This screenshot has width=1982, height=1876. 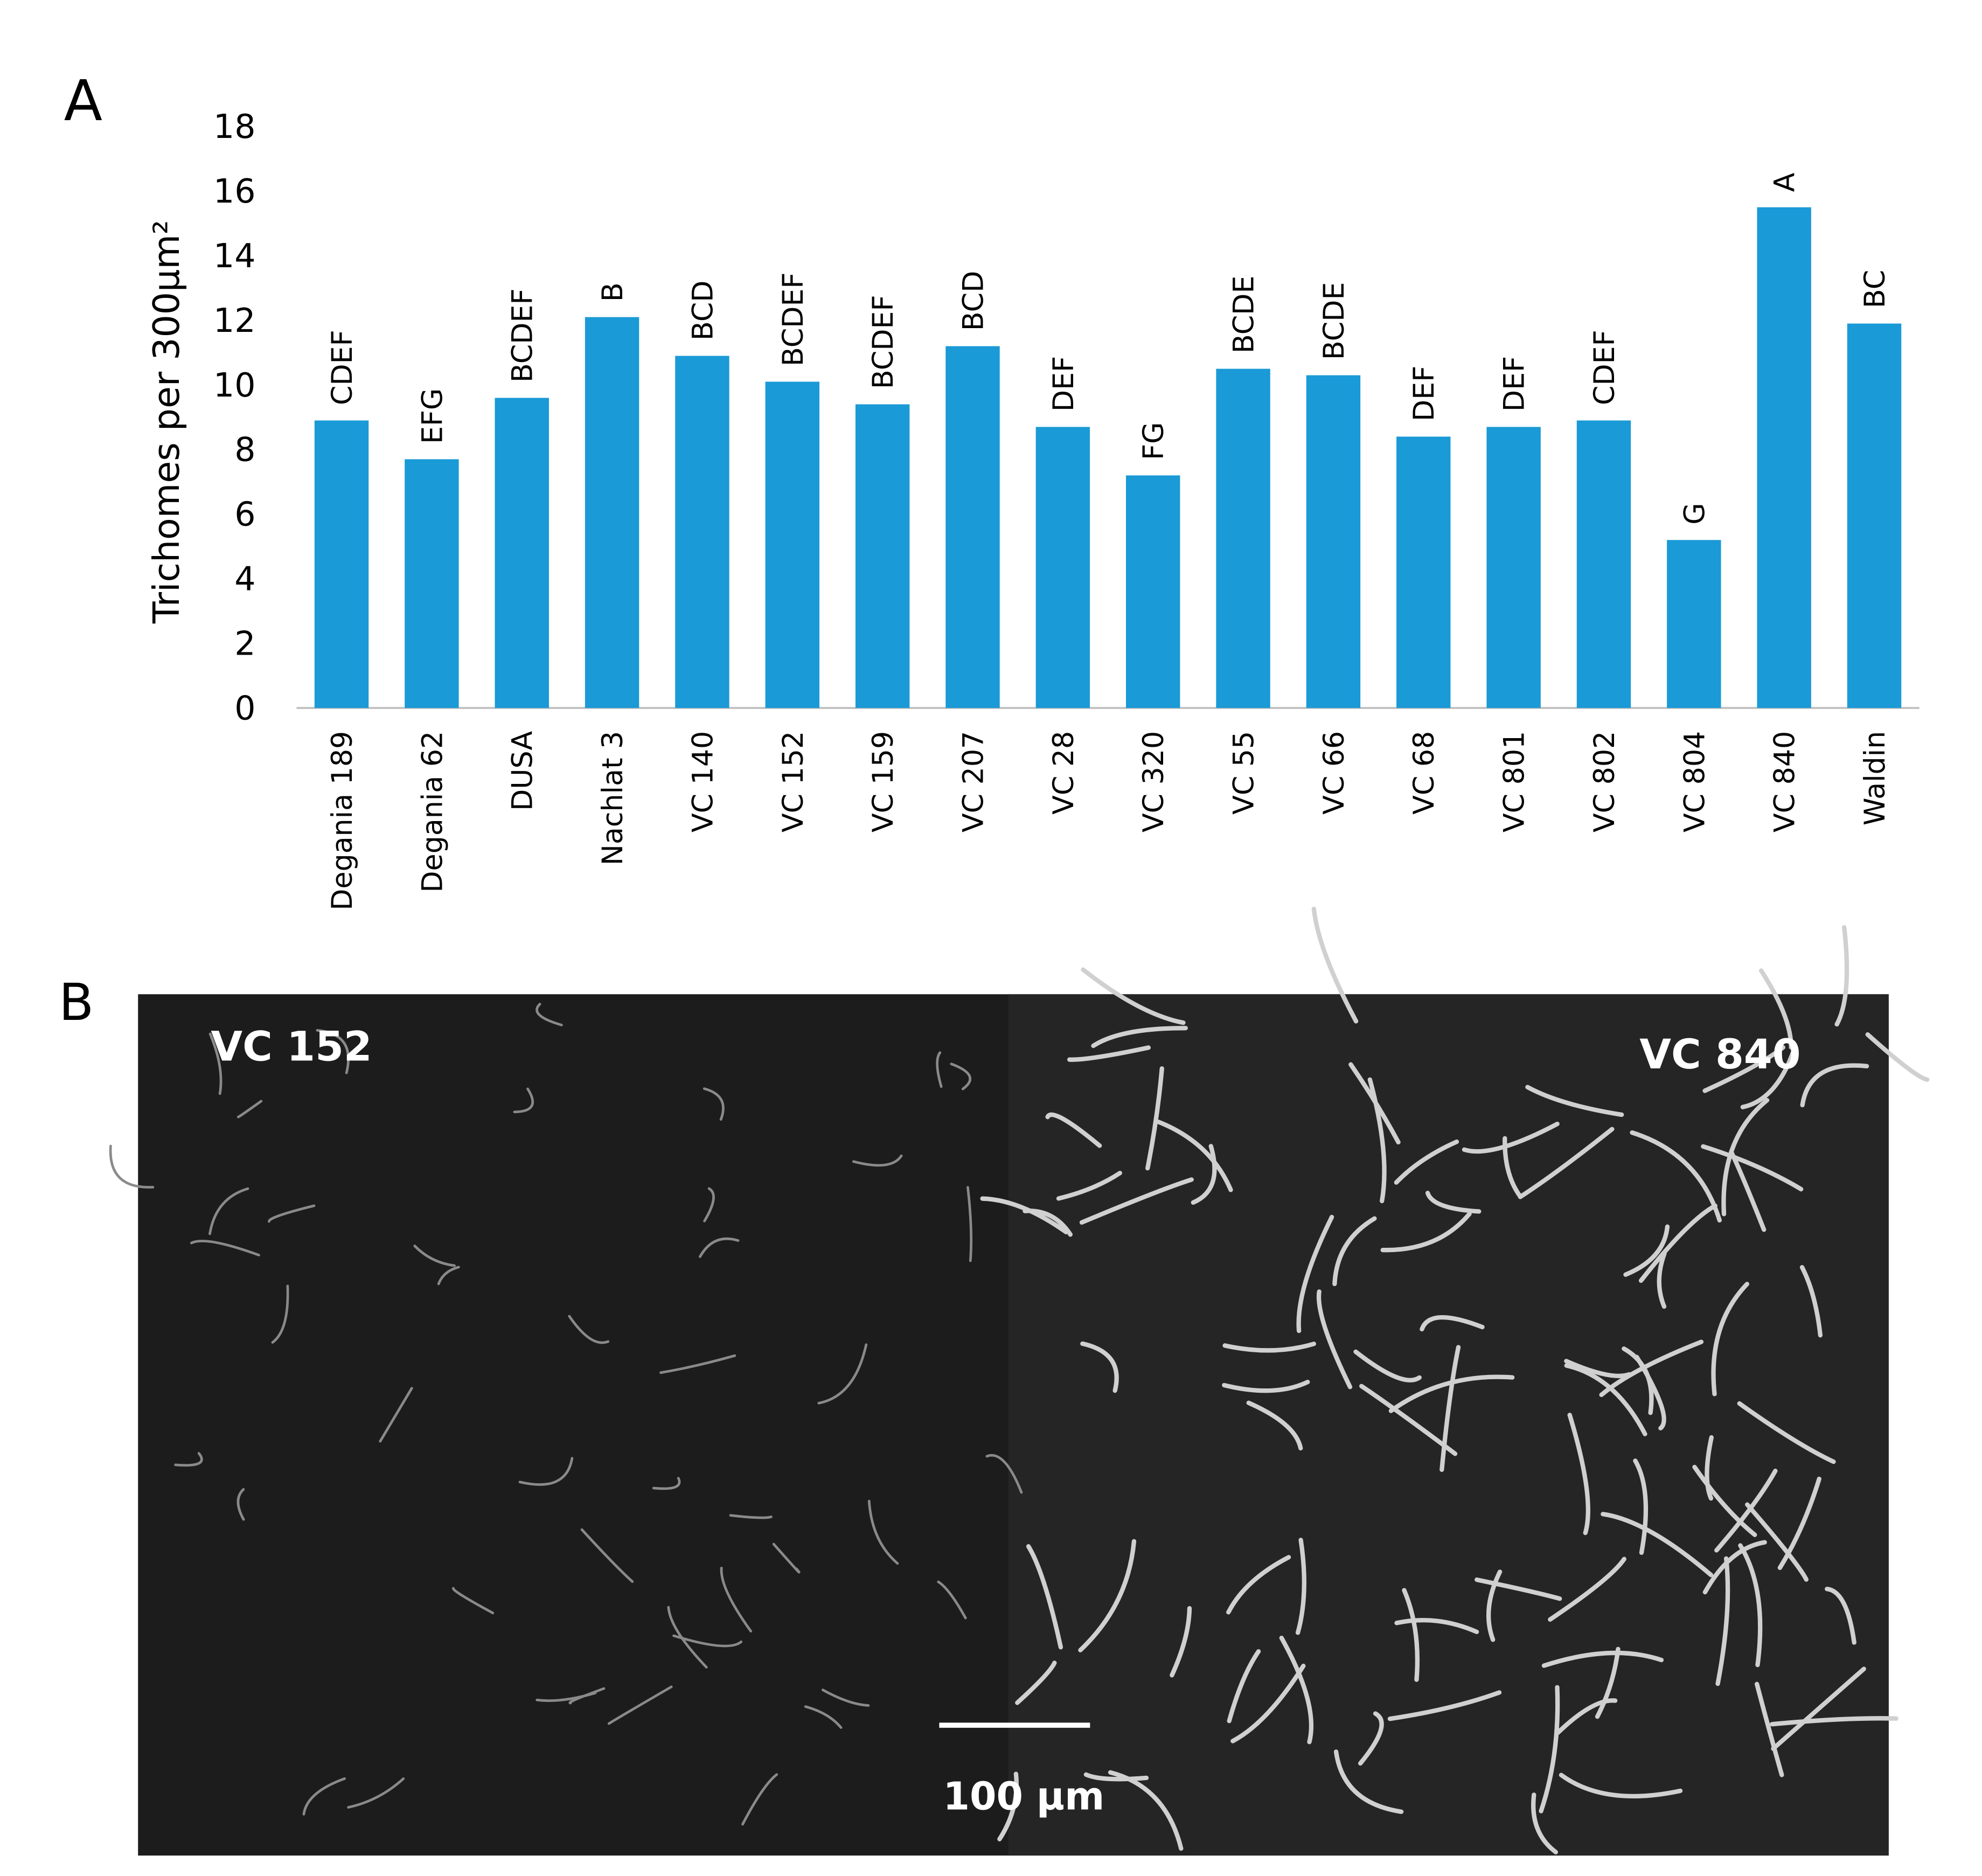 I want to click on x-tick-label: Nachlat 3, so click(x=613, y=798).